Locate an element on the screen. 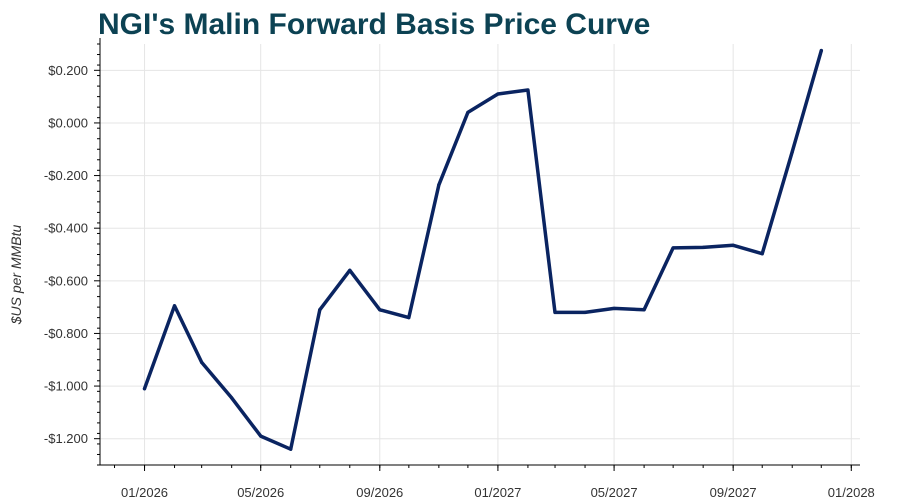 Image resolution: width=900 pixels, height=502 pixels. y-tick-label: -$0.800 is located at coordinates (66, 333).